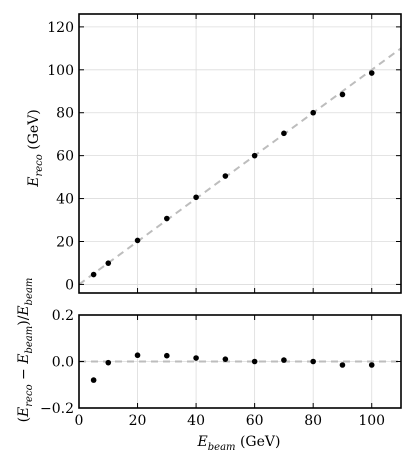 This screenshot has width=415, height=467. Describe the element at coordinates (202, 442) in the screenshot. I see `x-label-main: E` at that location.